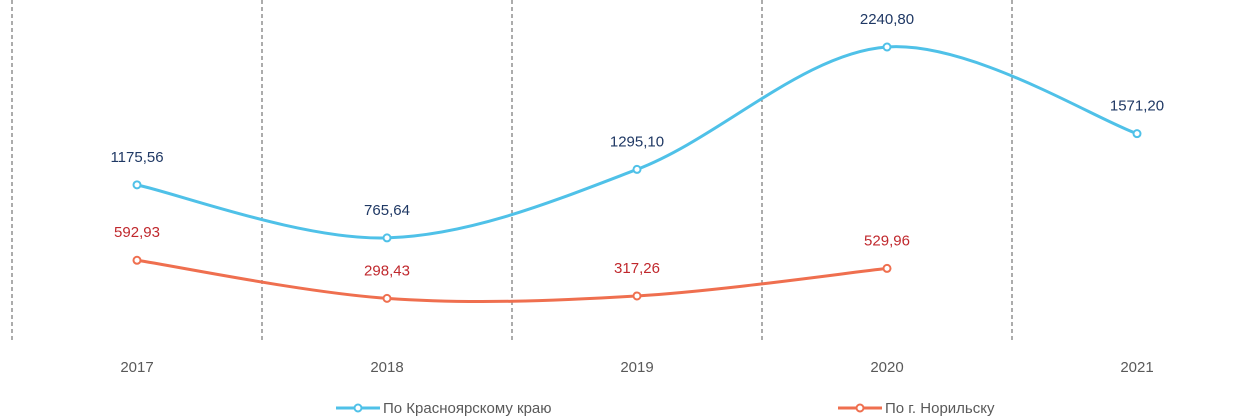  Describe the element at coordinates (467, 408) in the screenshot. I see `legend-label: По Красноярскому краю` at that location.